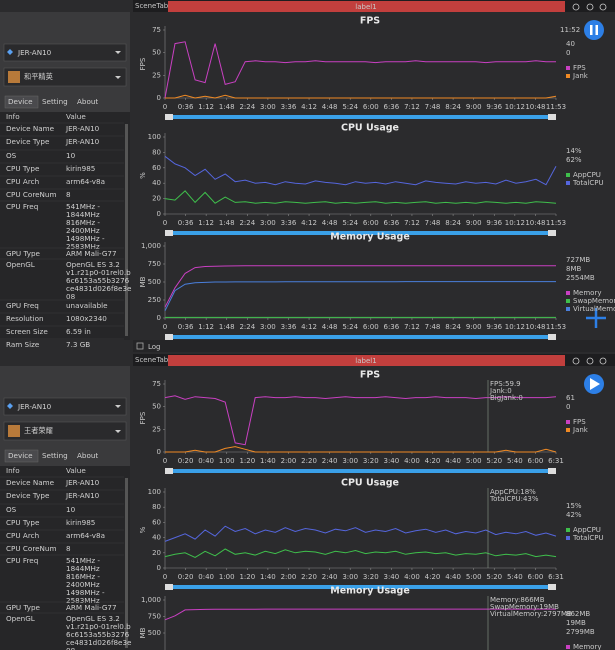 The height and width of the screenshot is (650, 615). I want to click on y-tick-label: 20, so click(156, 199).